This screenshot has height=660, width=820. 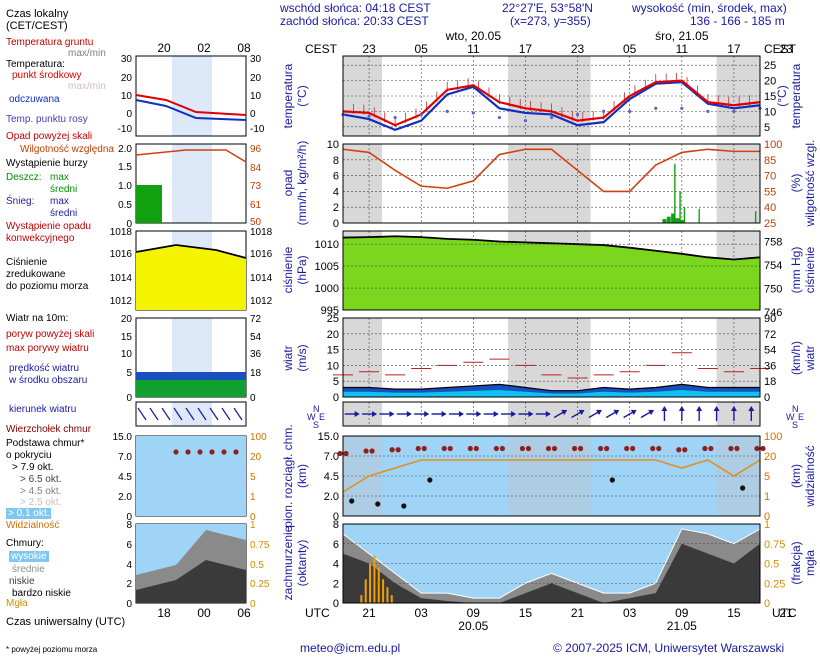 I want to click on wind-compass-e: E, so click(x=322, y=417).